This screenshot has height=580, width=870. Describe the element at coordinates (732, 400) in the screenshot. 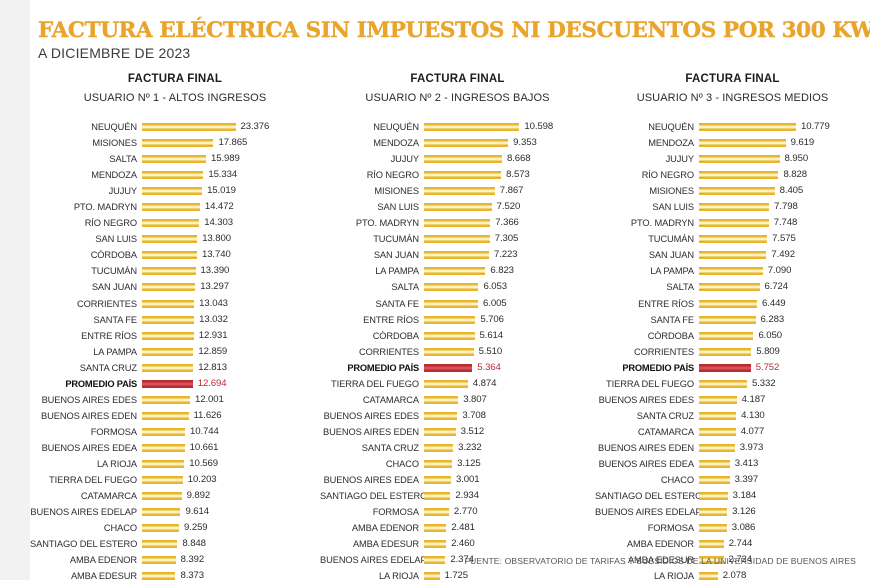

I see `bar-row: BUENOS AIRES EDES 4.187` at that location.